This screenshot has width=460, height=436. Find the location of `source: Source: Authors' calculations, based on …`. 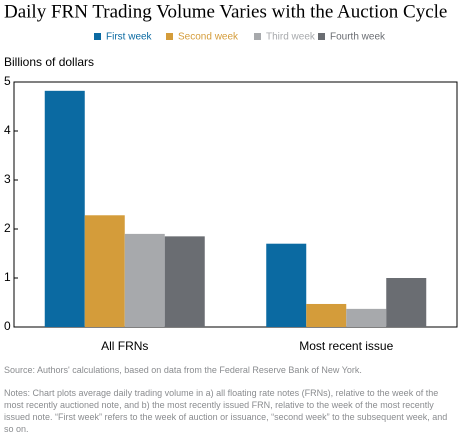

source: Source: Authors' calculations, based on … is located at coordinates (183, 370).